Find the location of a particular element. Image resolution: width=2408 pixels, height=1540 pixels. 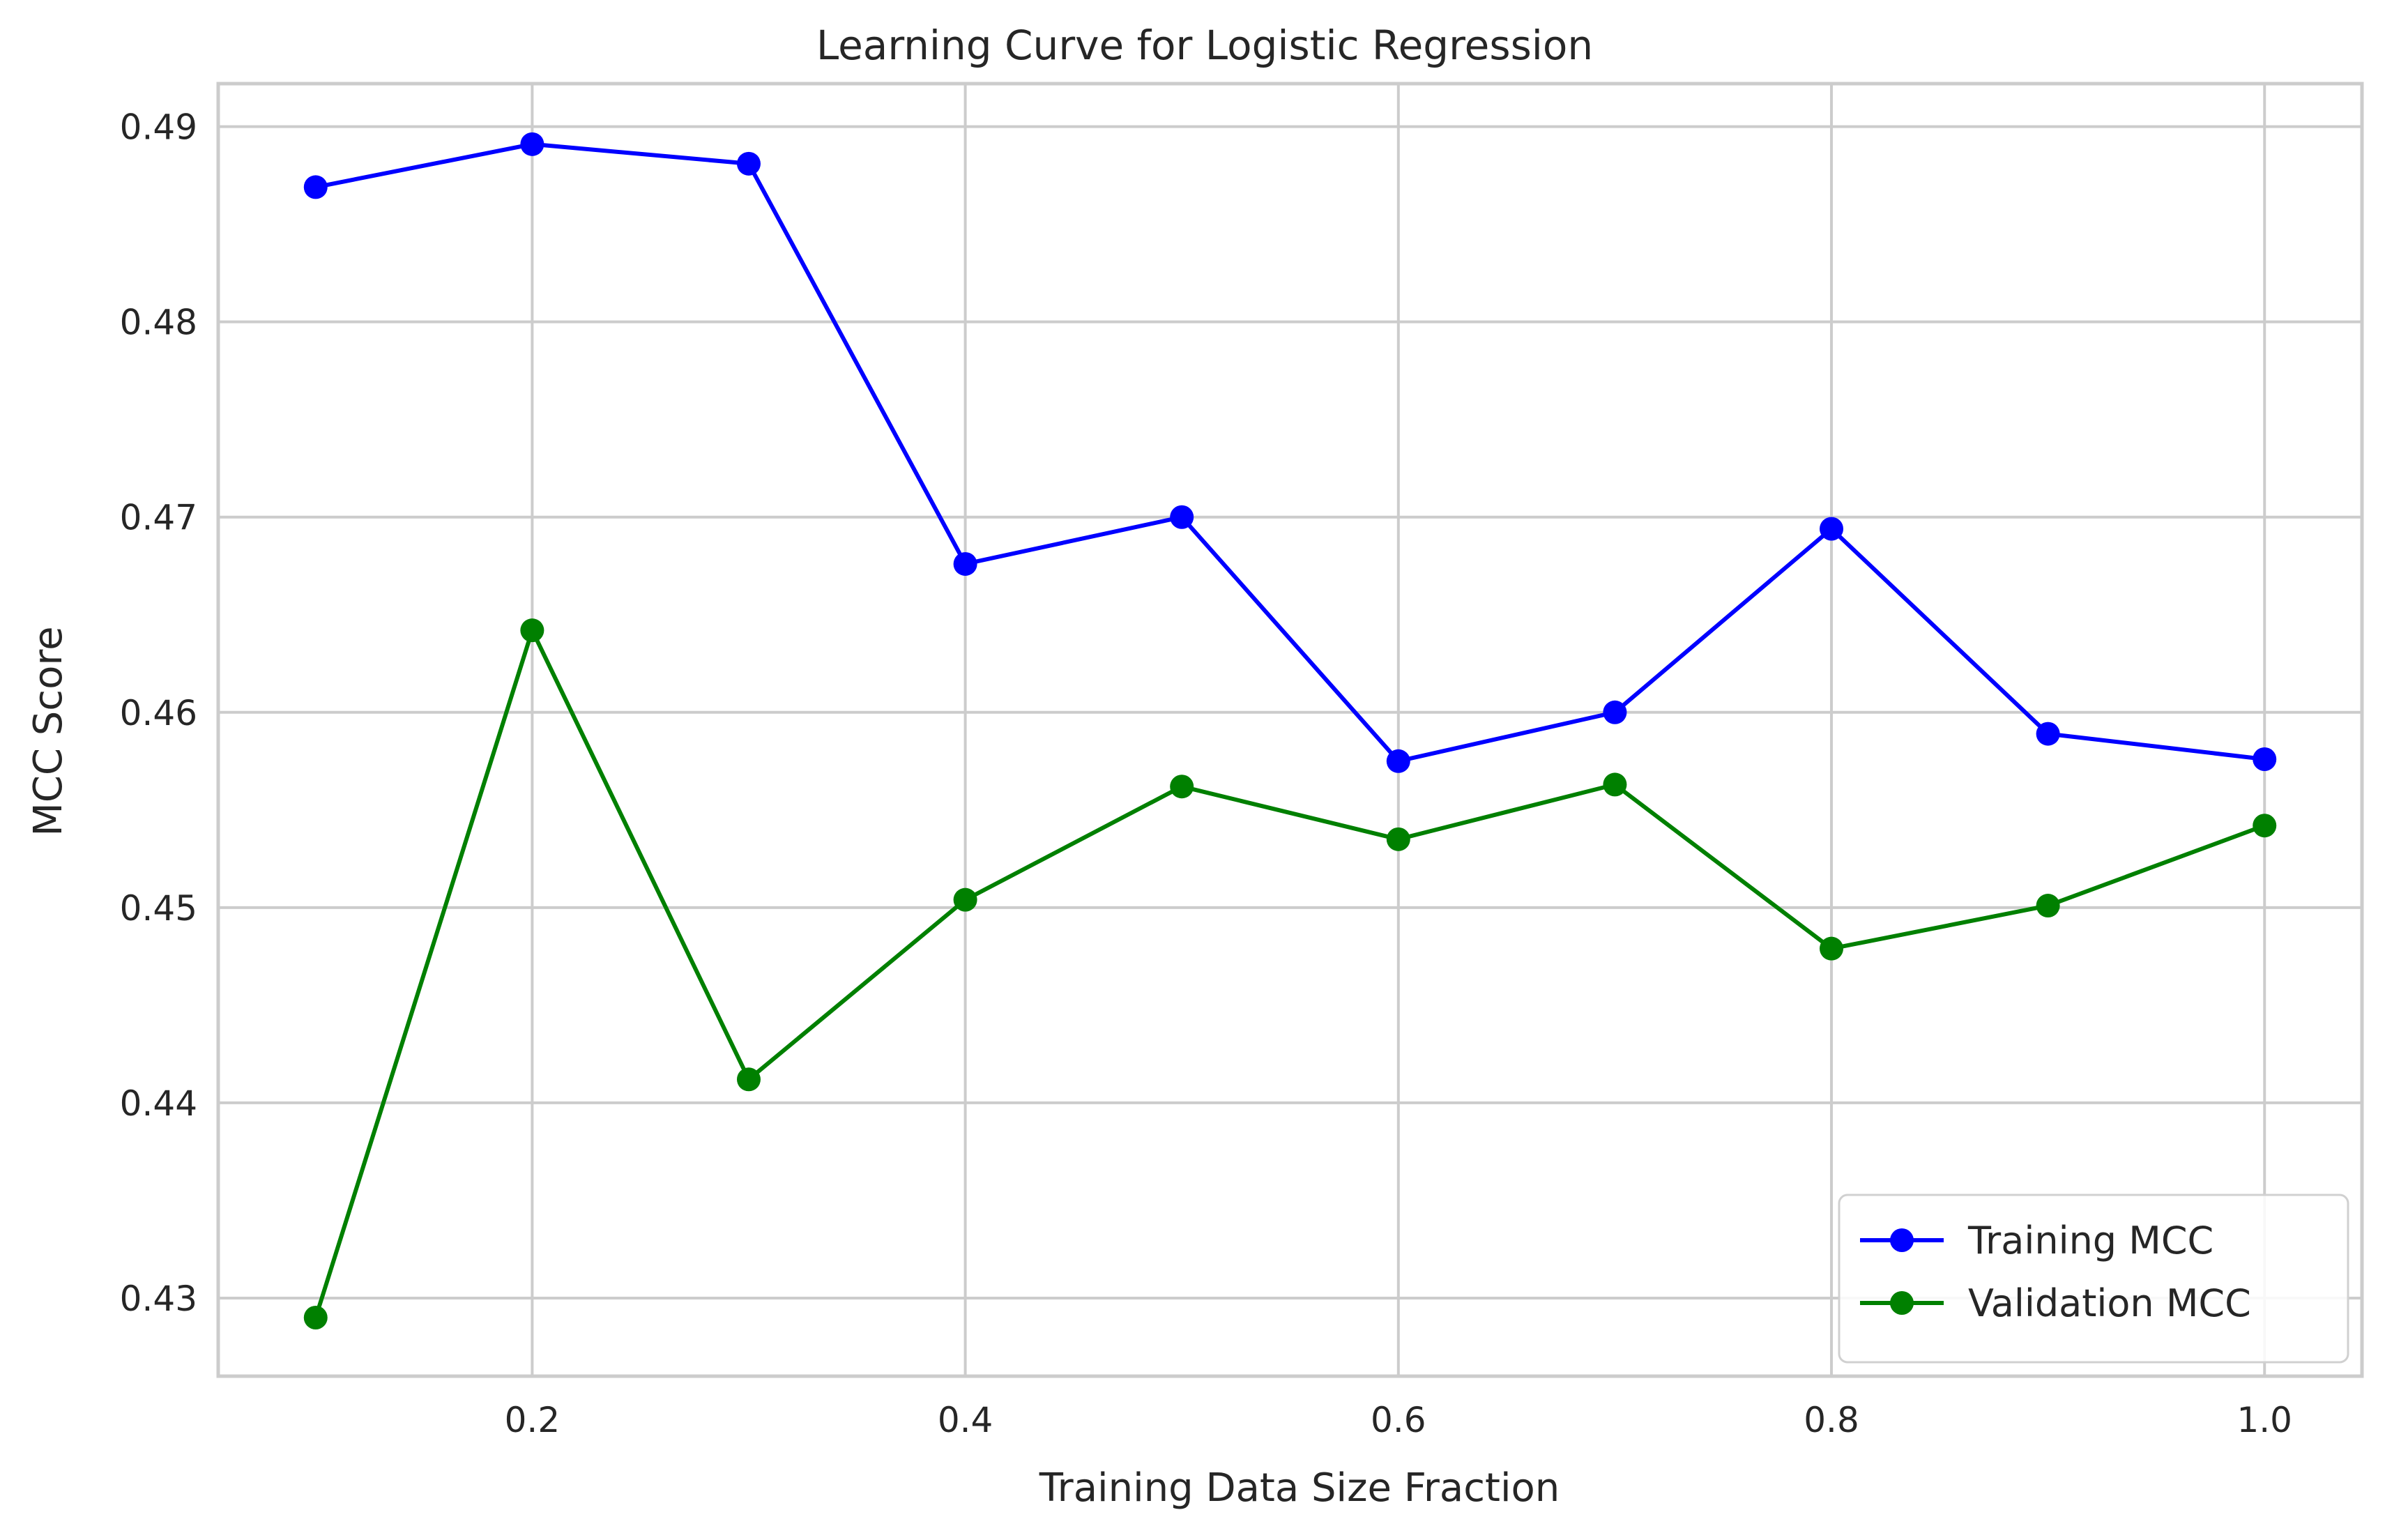

y-tick-label: 0.47 is located at coordinates (158, 518).